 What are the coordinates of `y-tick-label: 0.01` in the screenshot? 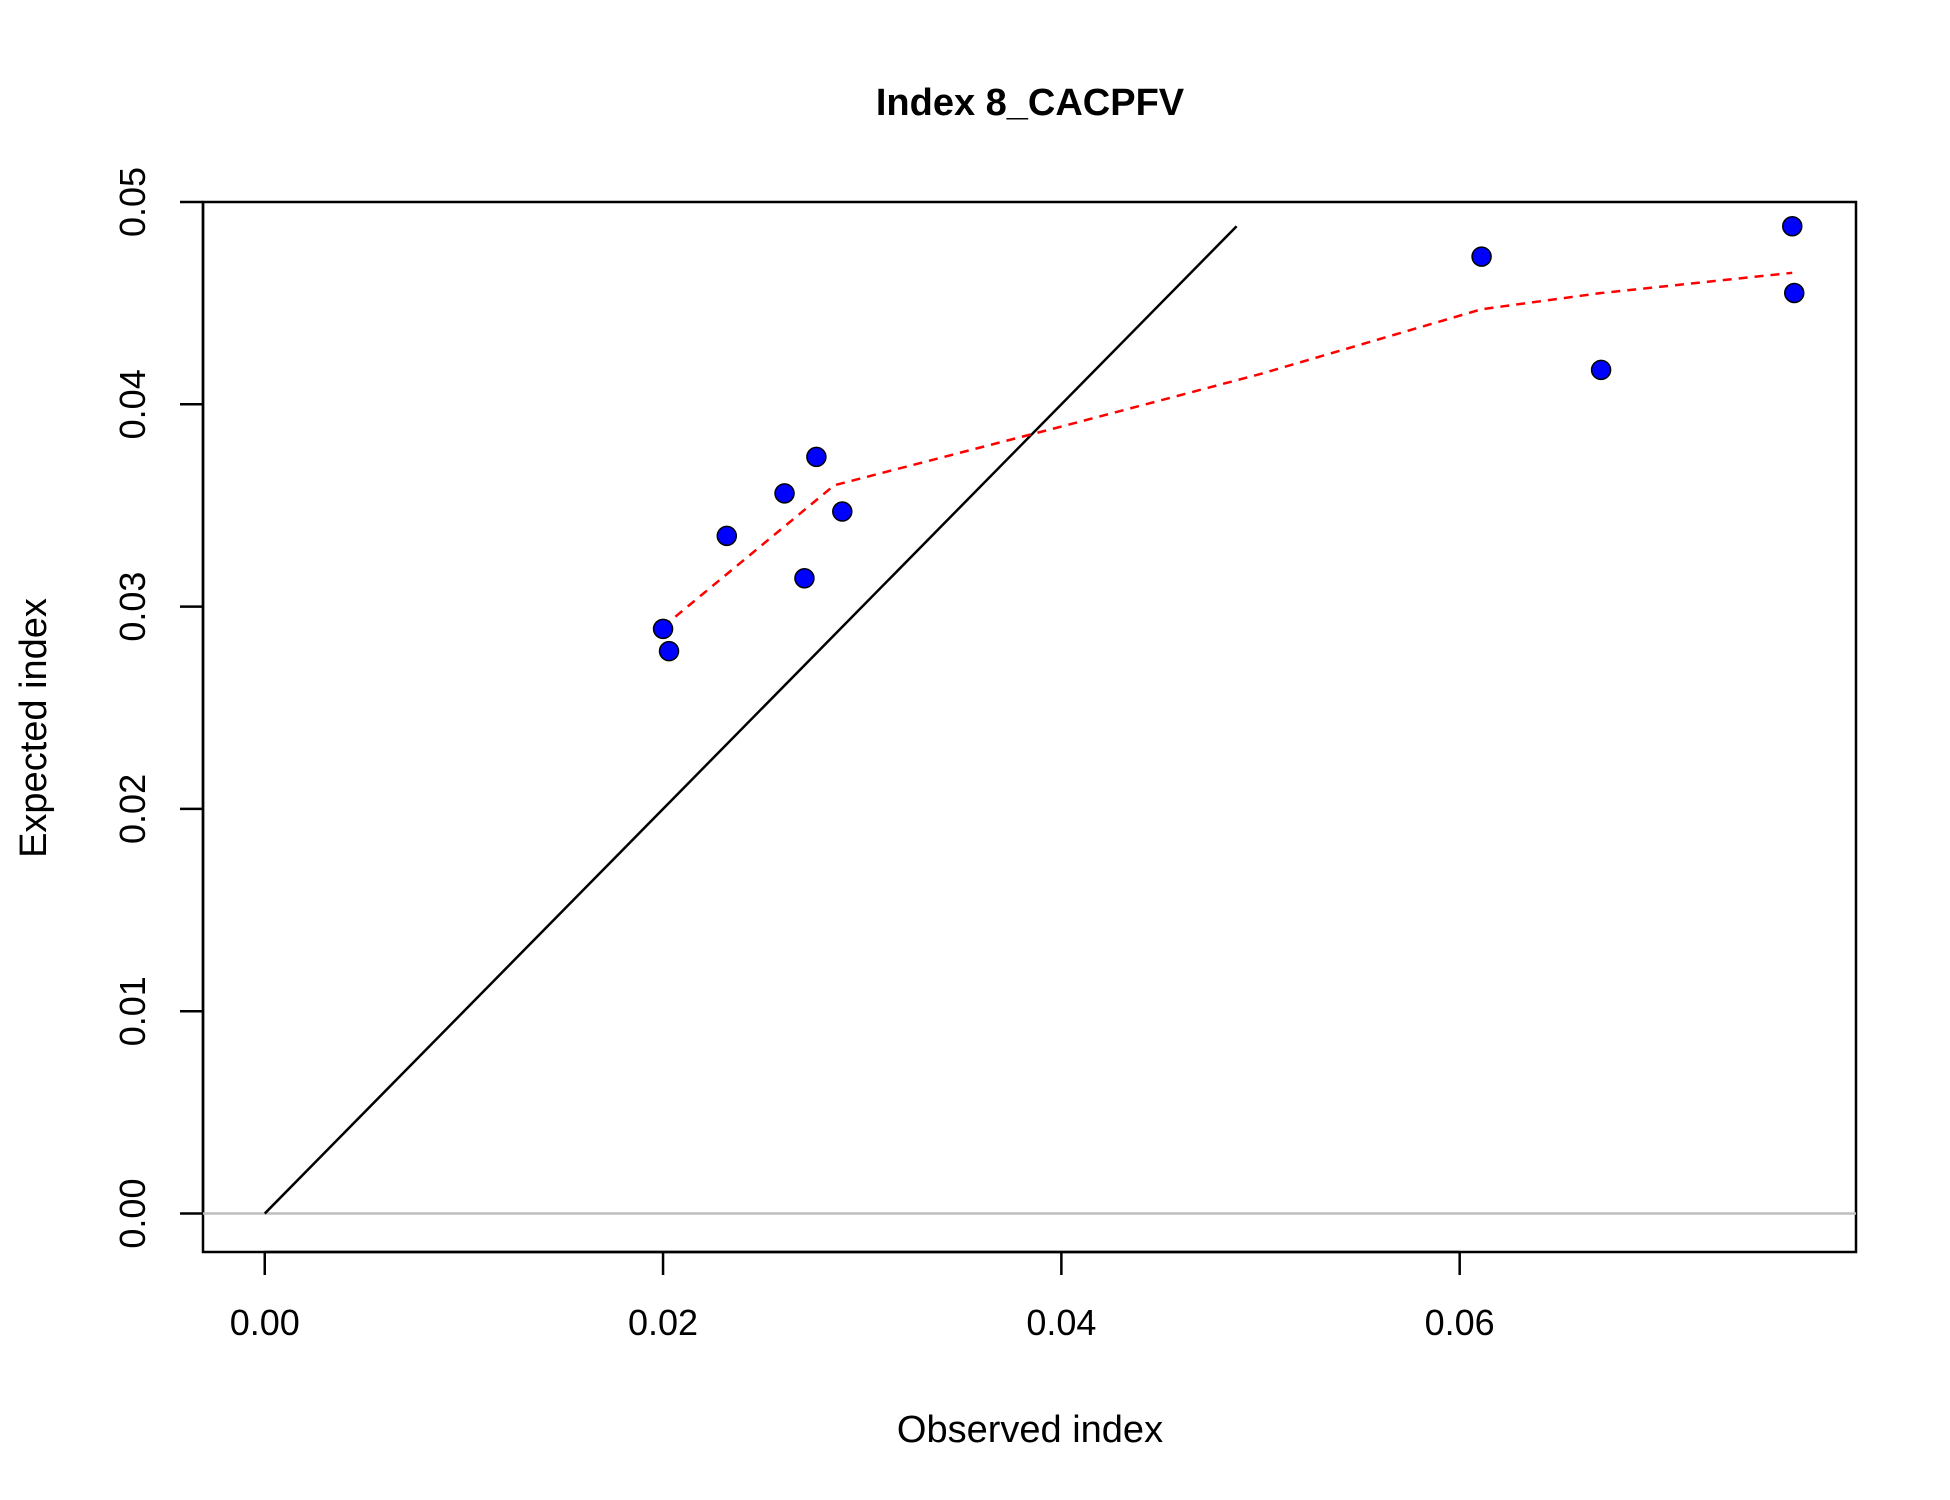 It's located at (132, 1011).